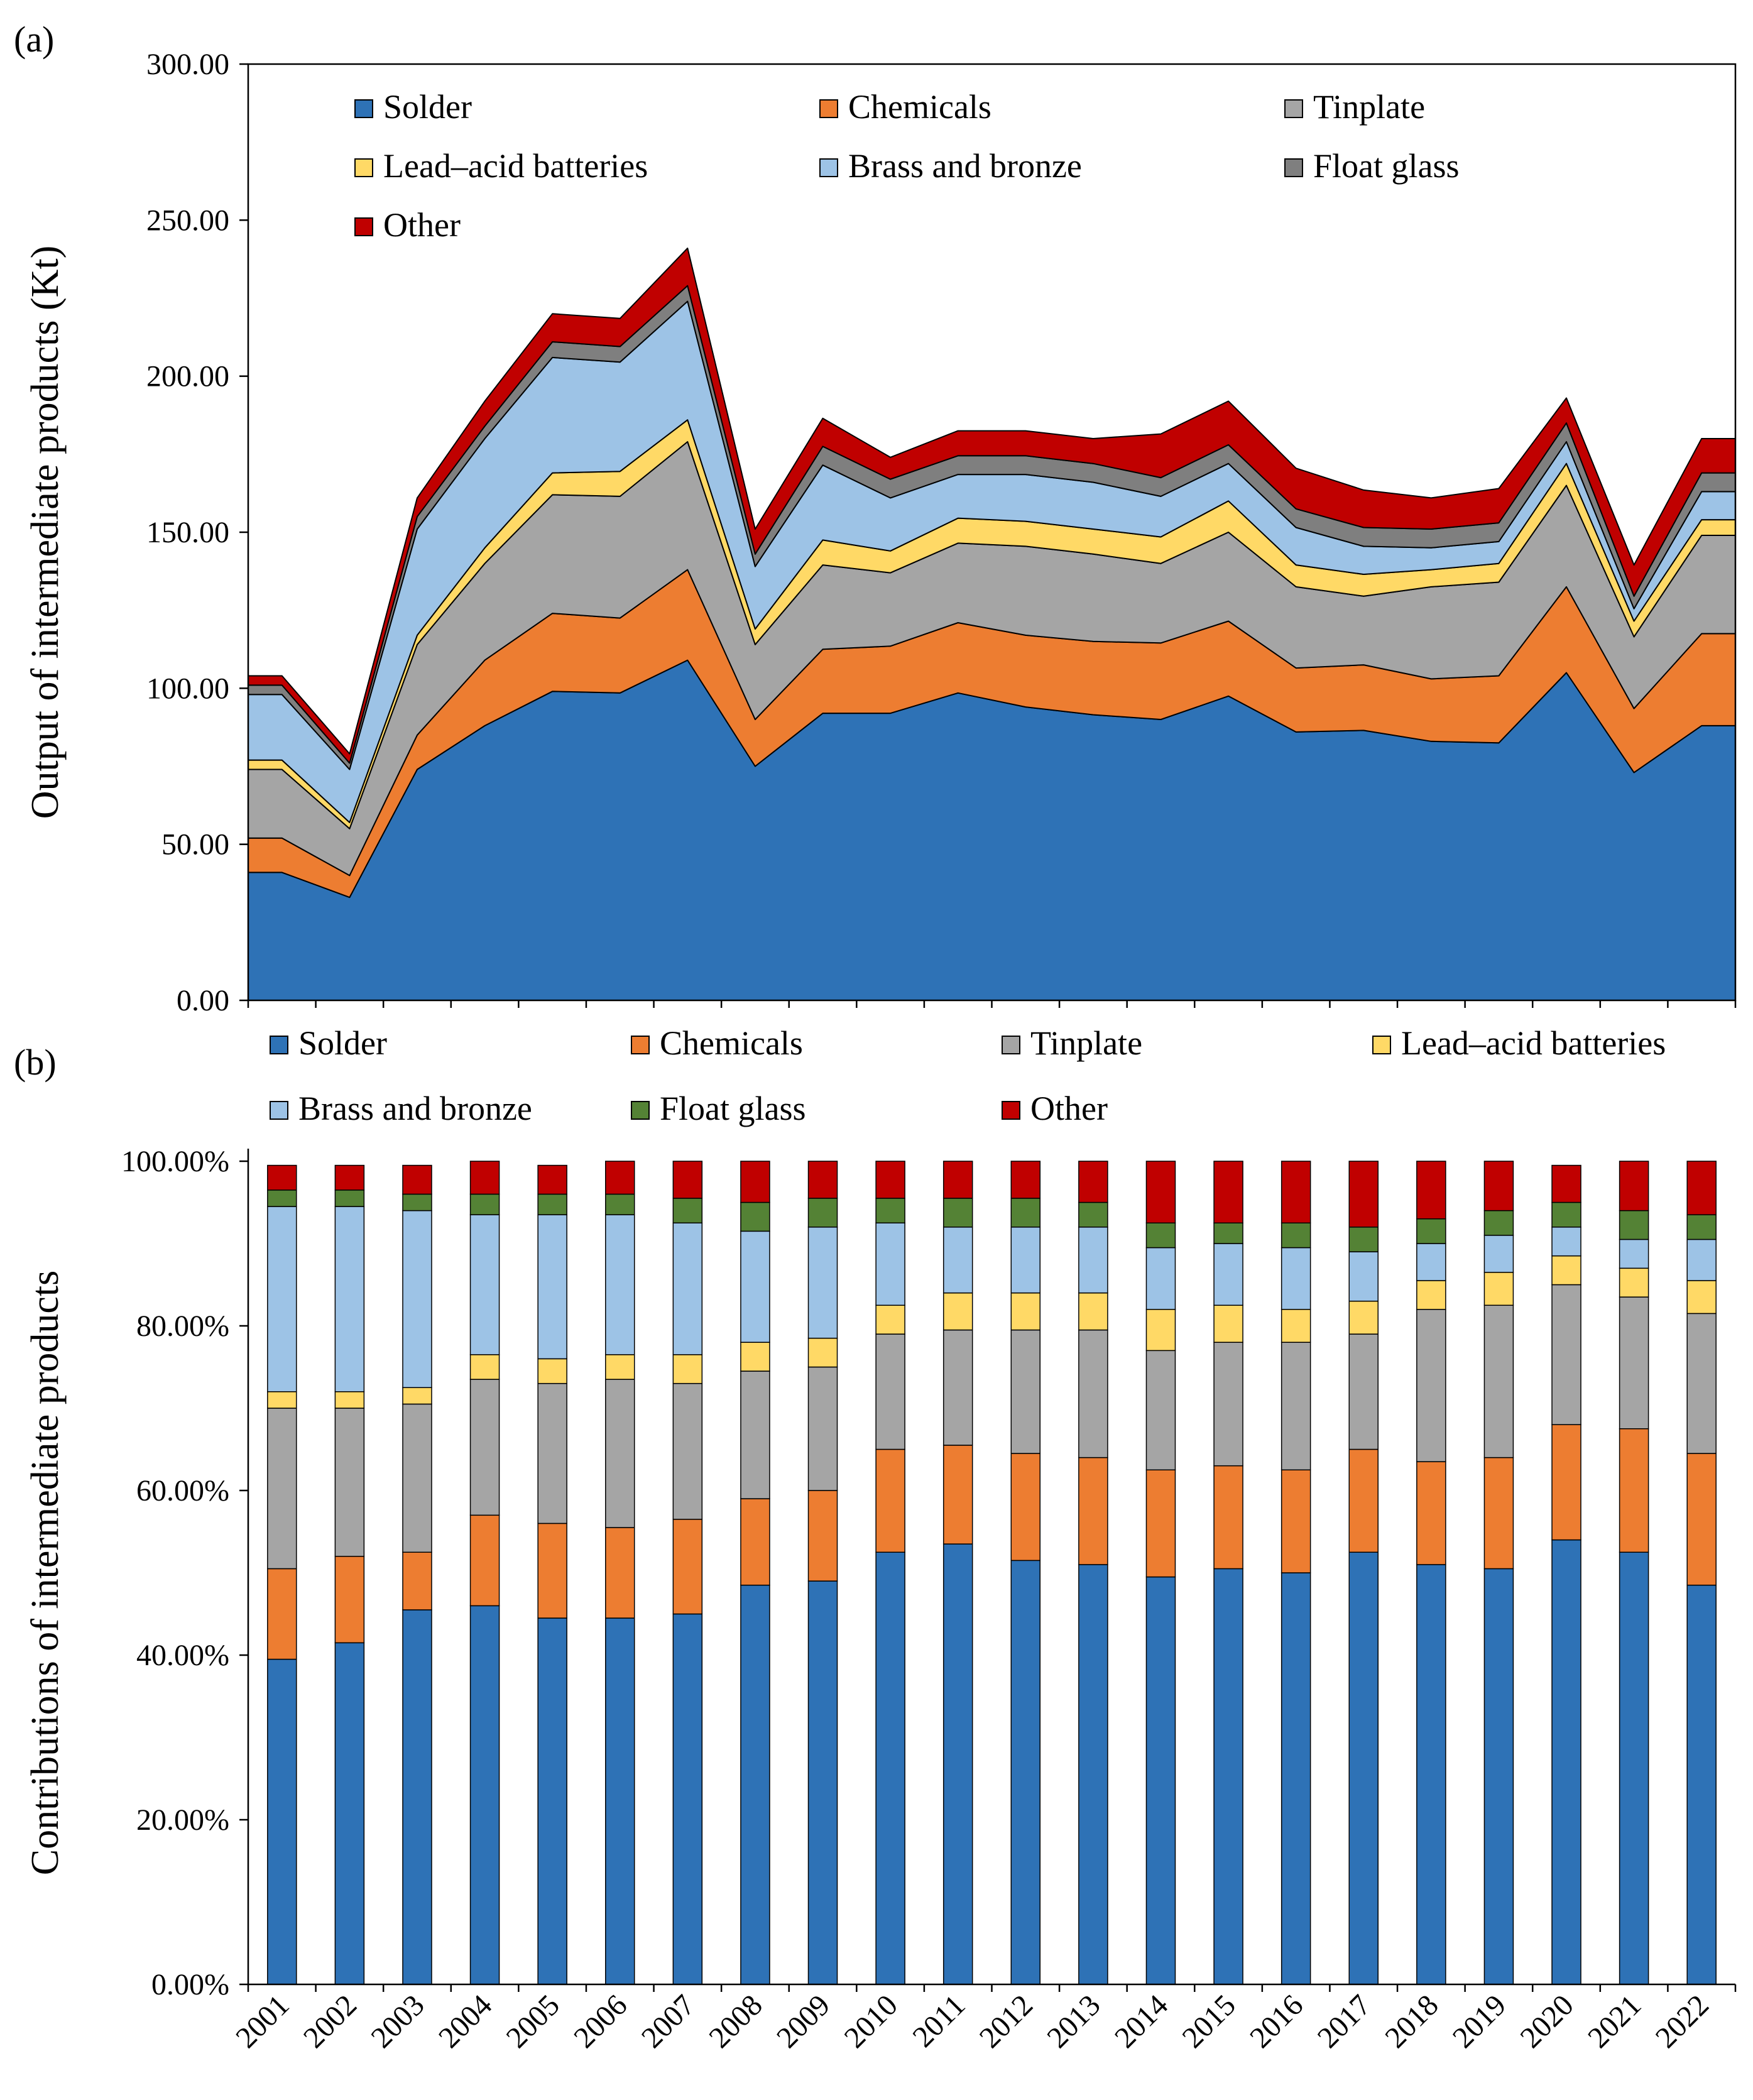 This screenshot has width=1753, height=2100. I want to click on bar-brass-and-bronze-2015, so click(1228, 1274).